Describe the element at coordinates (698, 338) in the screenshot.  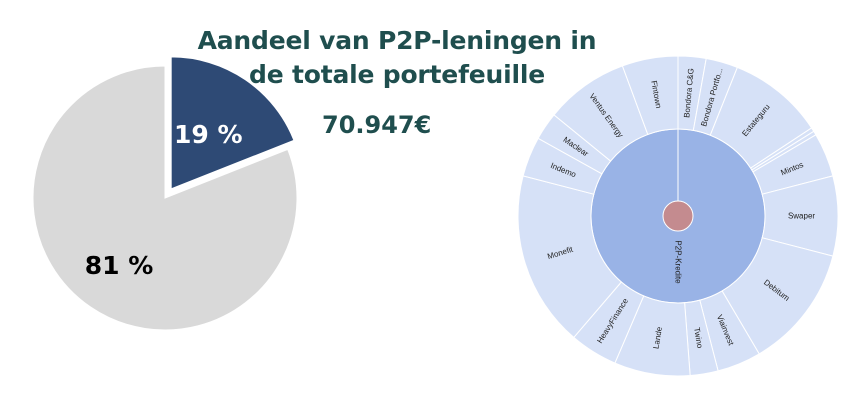
I see `sunburst-label-twino: Twino` at that location.